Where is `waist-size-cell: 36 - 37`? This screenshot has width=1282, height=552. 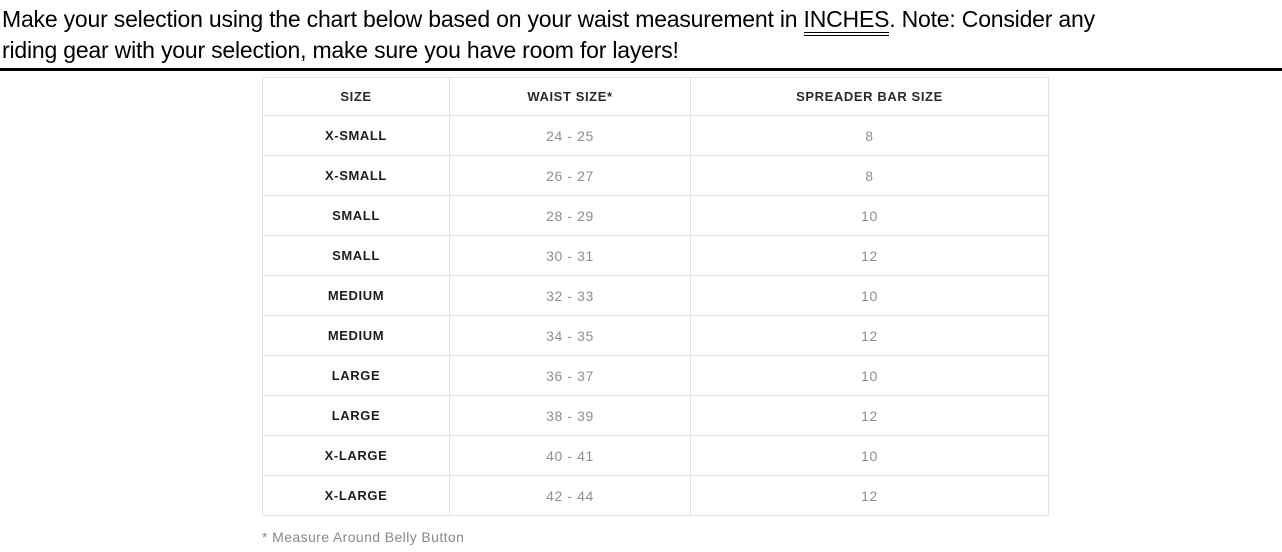
waist-size-cell: 36 - 37 is located at coordinates (570, 375).